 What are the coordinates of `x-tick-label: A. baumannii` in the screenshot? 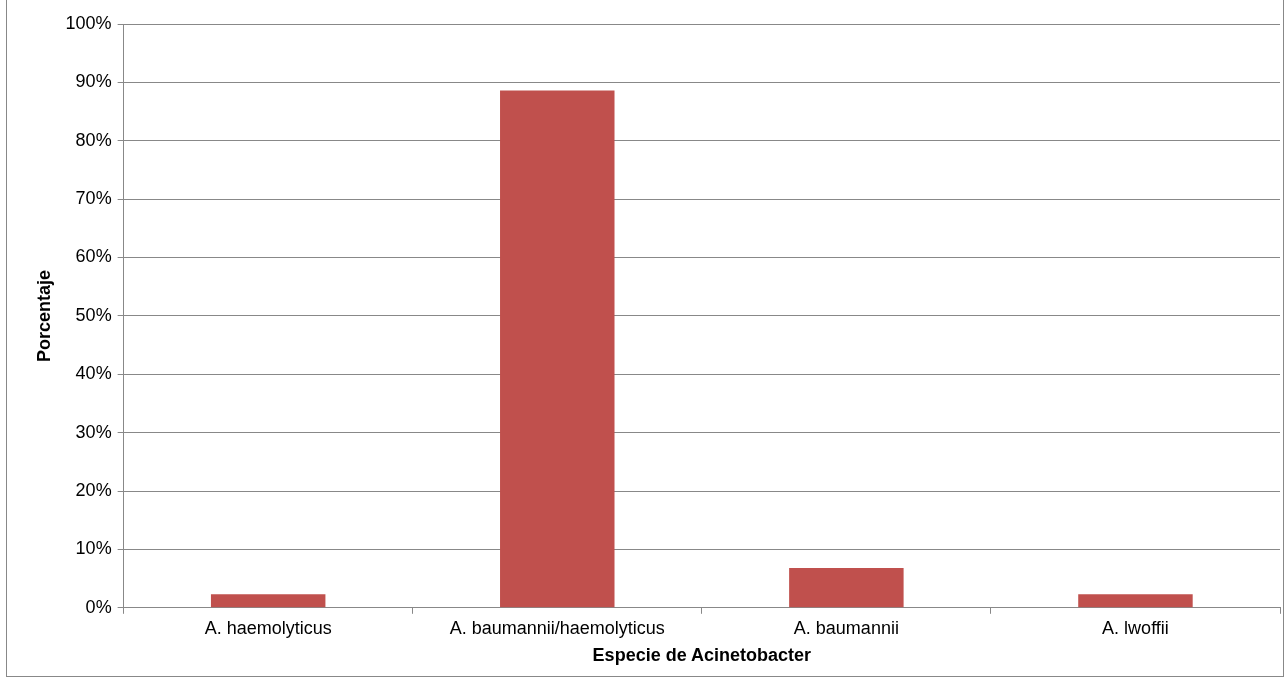 It's located at (846, 627).